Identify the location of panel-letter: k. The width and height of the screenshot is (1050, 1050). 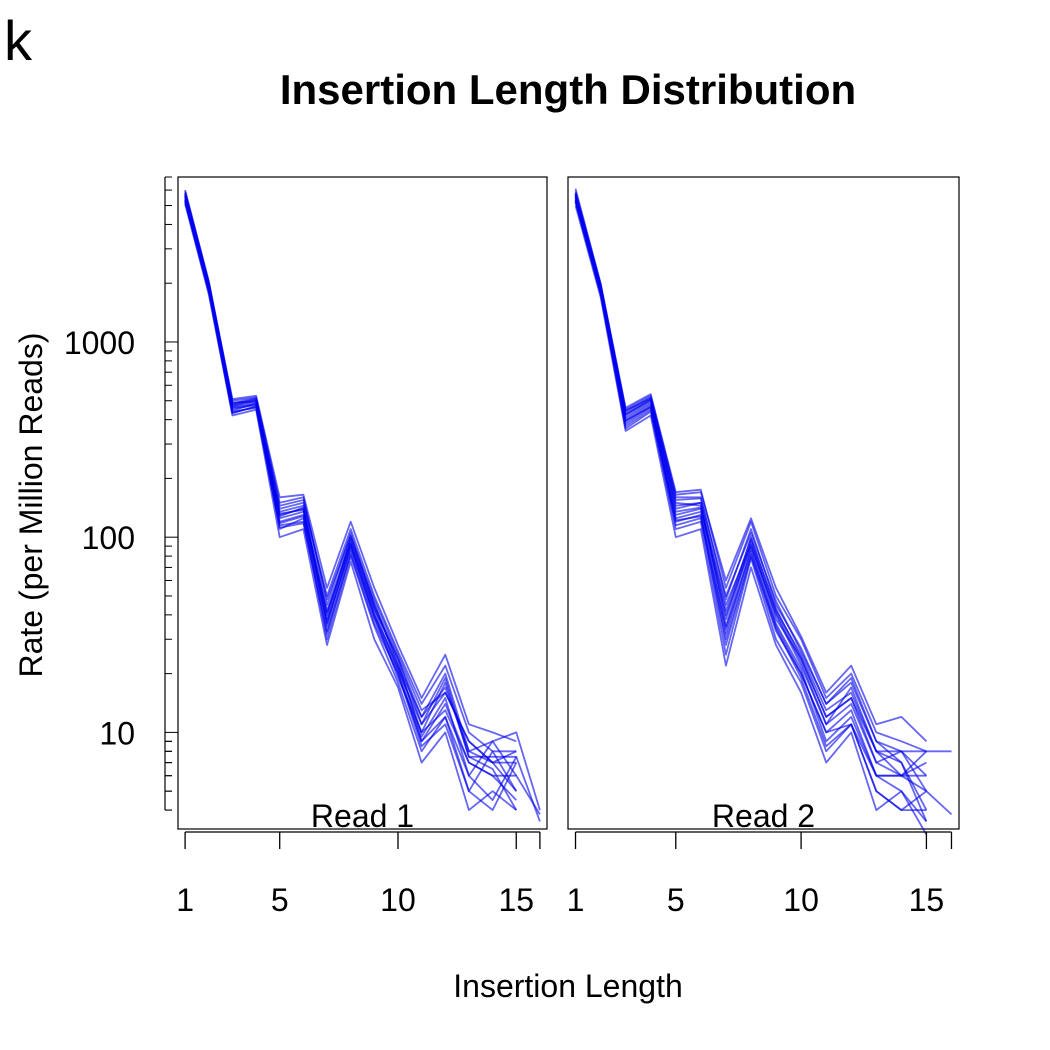
(18, 40).